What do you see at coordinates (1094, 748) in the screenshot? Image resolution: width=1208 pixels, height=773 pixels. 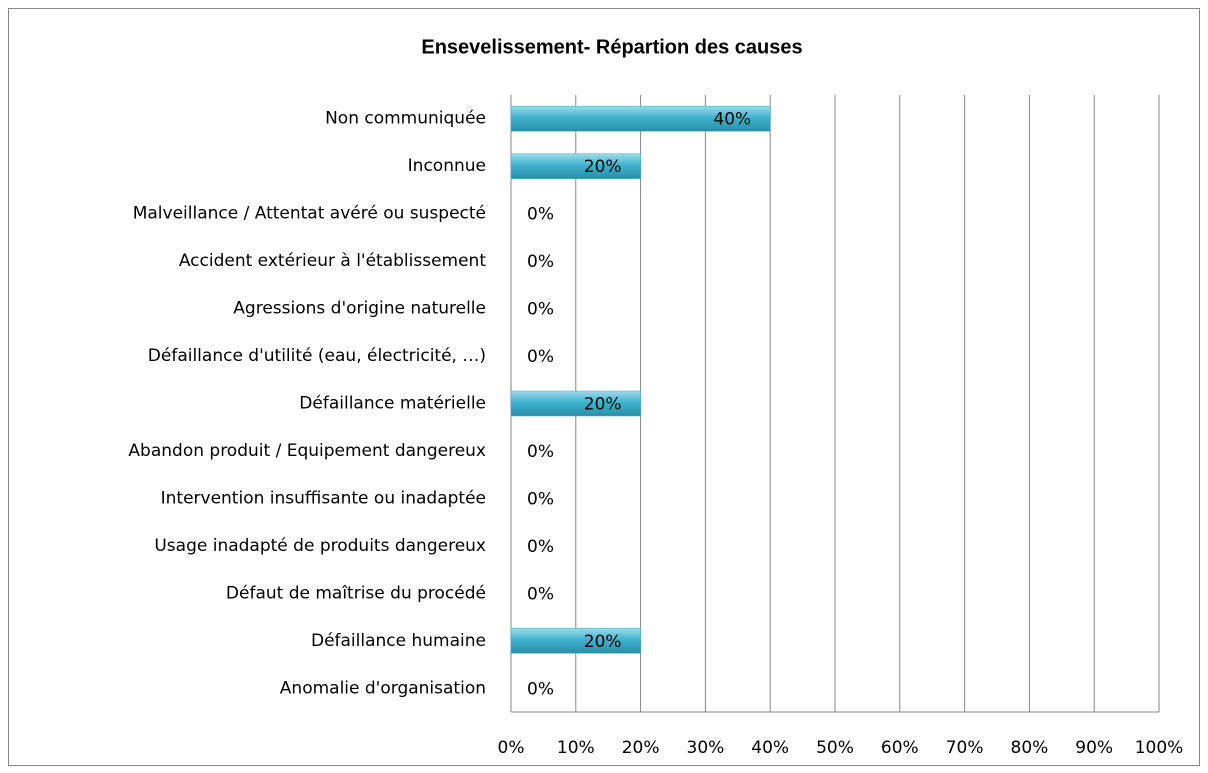 I see `x-tick-label: 90%` at bounding box center [1094, 748].